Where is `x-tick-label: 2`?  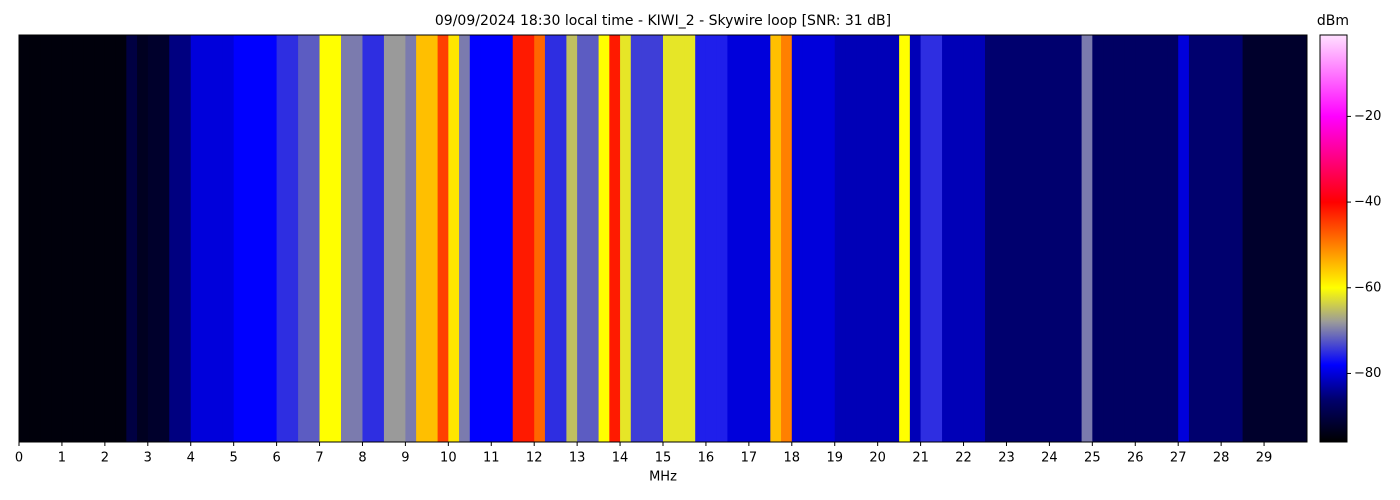 x-tick-label: 2 is located at coordinates (105, 458).